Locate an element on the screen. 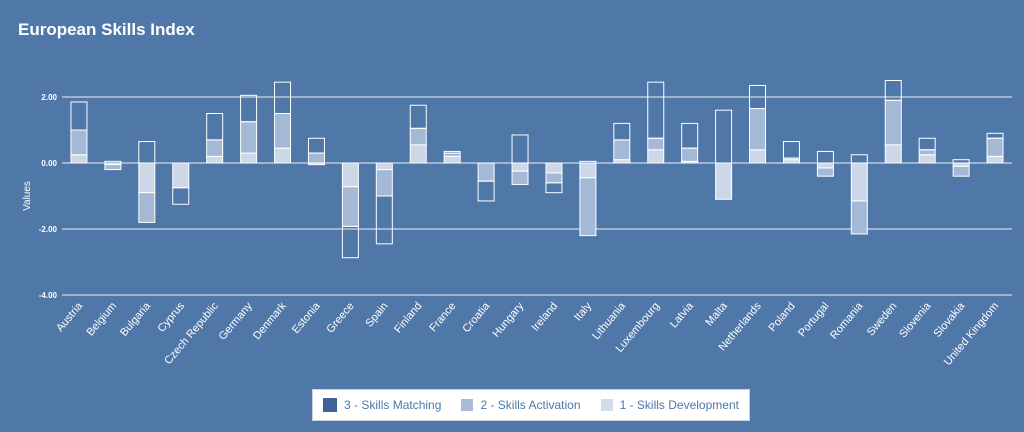 This screenshot has width=1024, height=432. x-tick-label: Cyprus is located at coordinates (171, 317).